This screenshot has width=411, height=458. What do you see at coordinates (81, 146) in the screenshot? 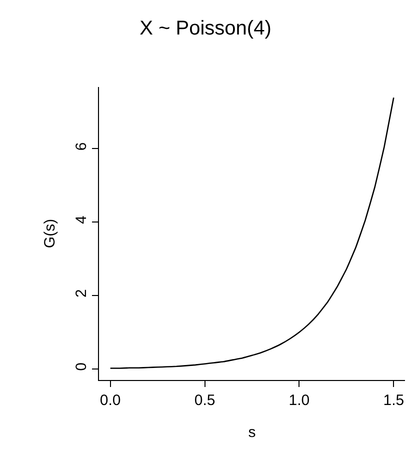
I see `y-tick-label: 6` at bounding box center [81, 146].